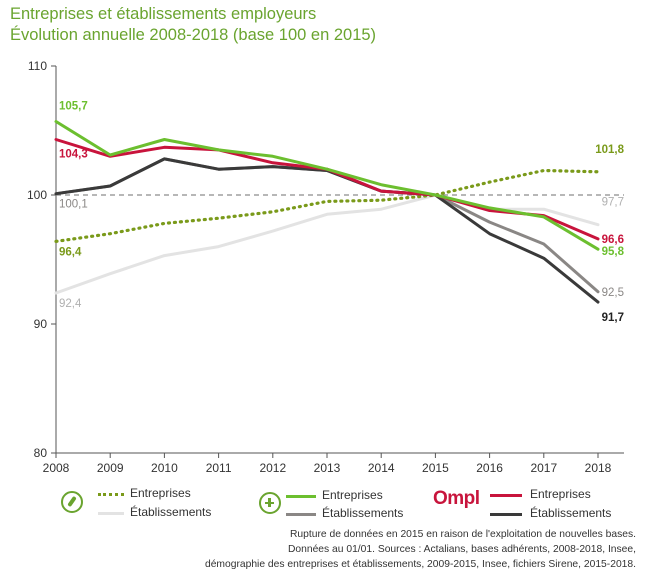 This screenshot has height=576, width=654. What do you see at coordinates (72, 502) in the screenshot?
I see `enterprise-group-icon` at bounding box center [72, 502].